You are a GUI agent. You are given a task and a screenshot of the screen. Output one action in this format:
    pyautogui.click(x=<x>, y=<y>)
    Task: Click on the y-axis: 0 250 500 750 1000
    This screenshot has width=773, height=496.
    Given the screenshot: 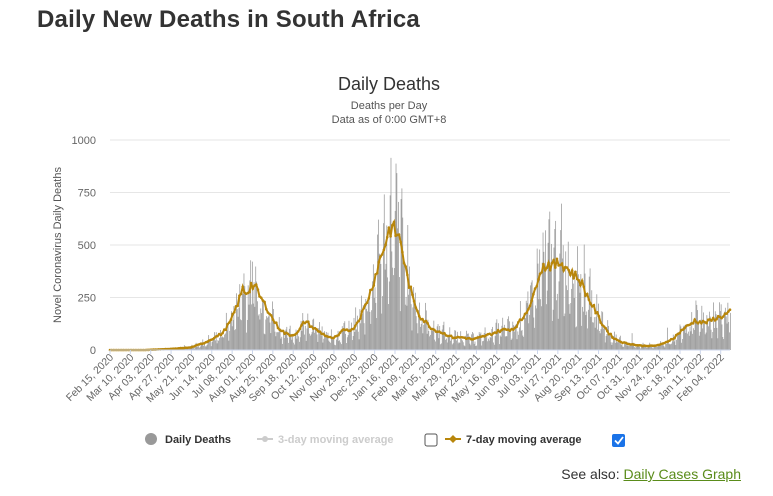 What is the action you would take?
    pyautogui.click(x=84, y=246)
    